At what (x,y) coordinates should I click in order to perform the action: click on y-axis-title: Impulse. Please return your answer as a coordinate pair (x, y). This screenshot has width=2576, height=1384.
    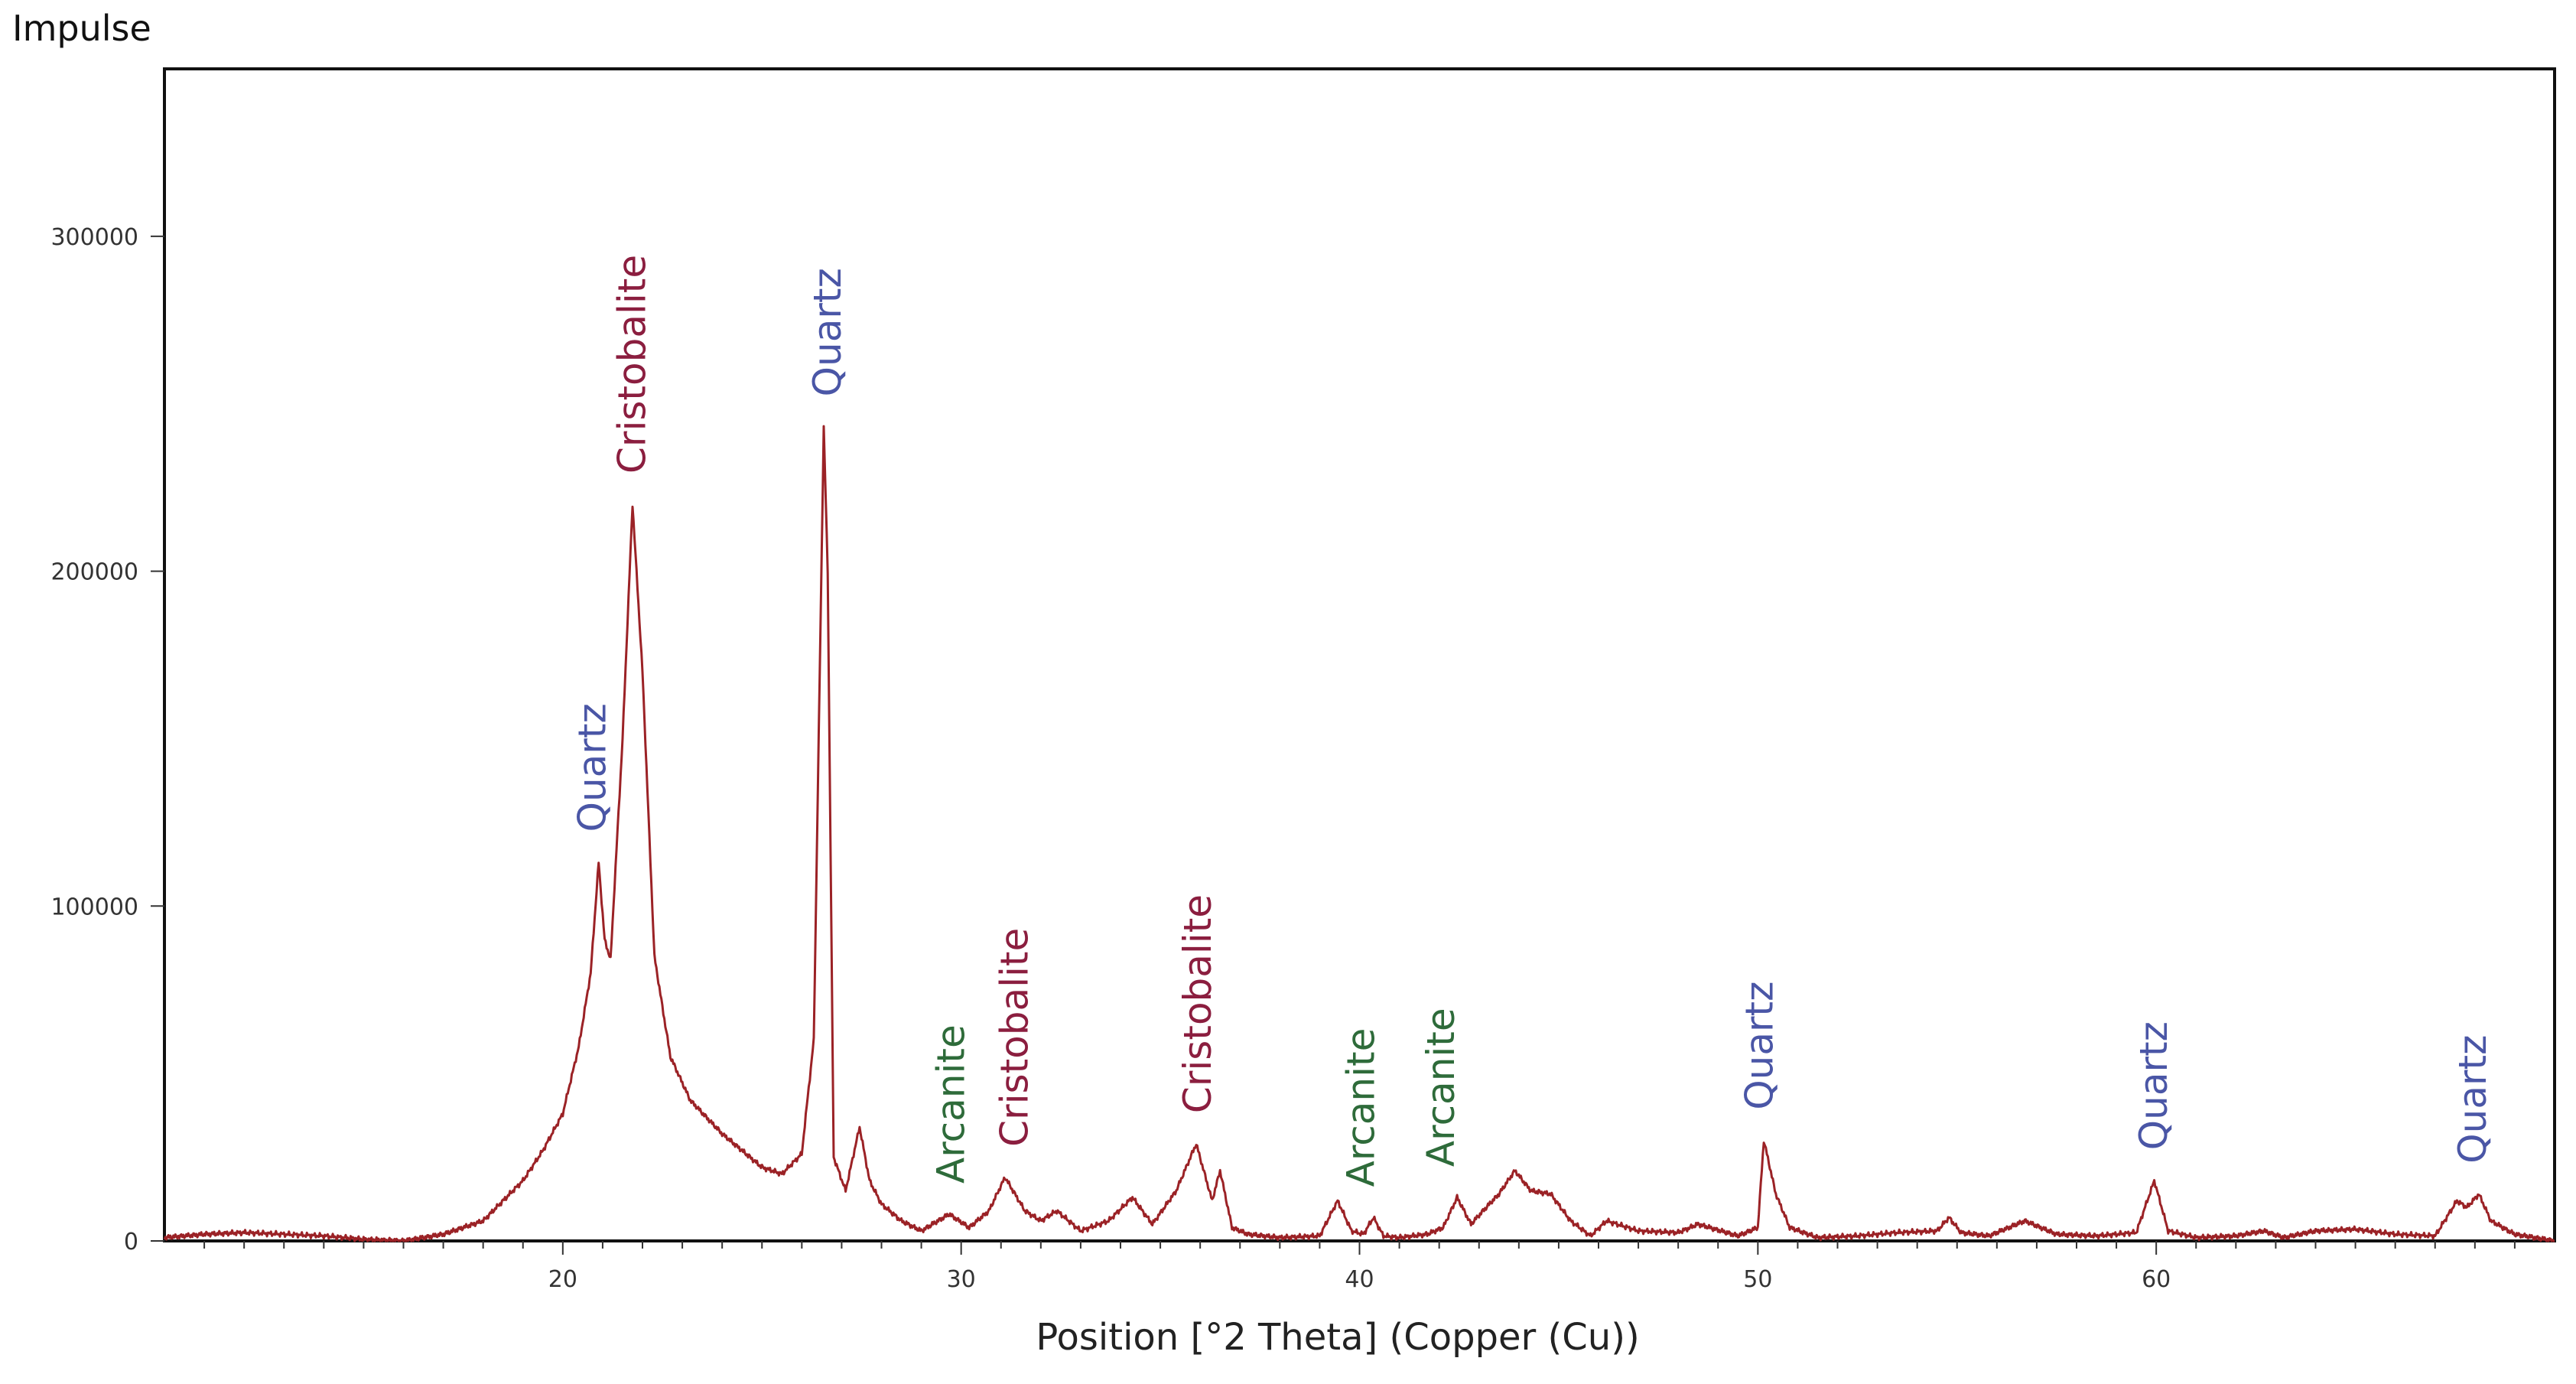
    Looking at the image, I should click on (81, 28).